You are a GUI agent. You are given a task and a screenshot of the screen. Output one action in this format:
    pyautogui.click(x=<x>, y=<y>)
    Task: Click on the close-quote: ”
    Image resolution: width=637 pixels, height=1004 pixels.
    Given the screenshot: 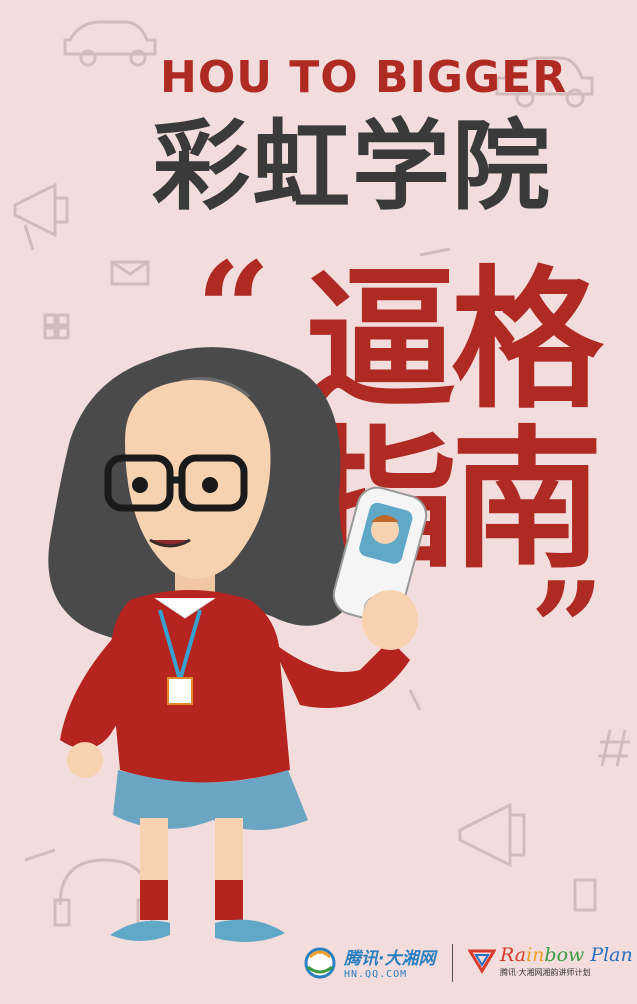 What is the action you would take?
    pyautogui.click(x=567, y=629)
    